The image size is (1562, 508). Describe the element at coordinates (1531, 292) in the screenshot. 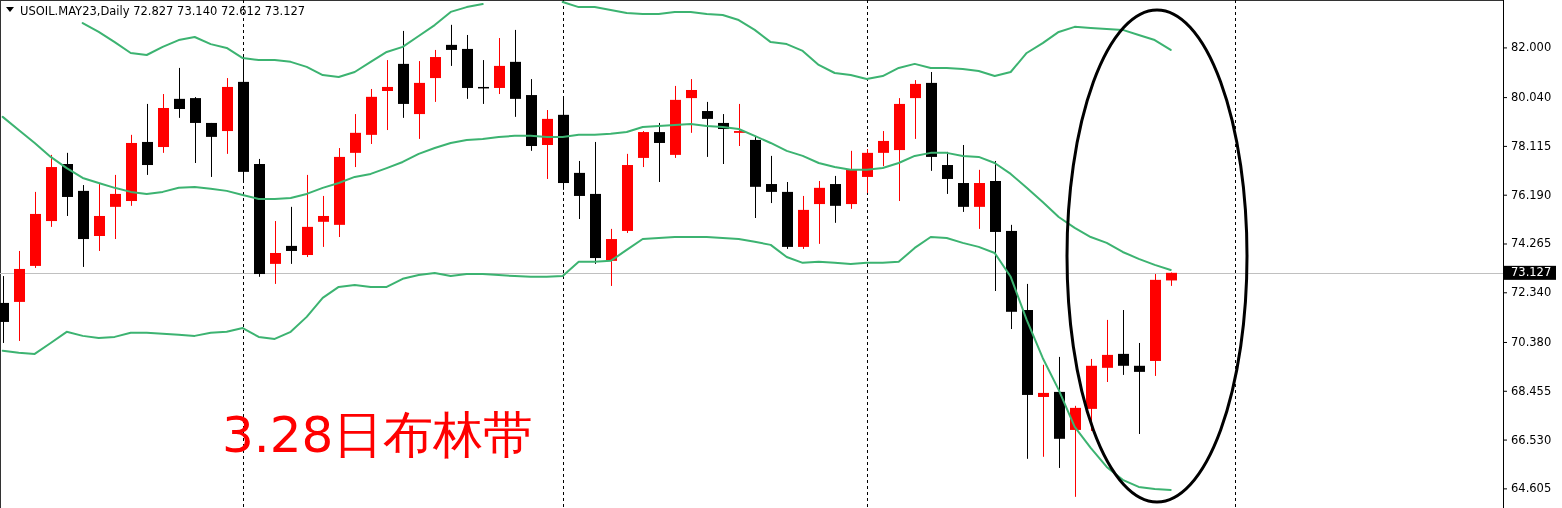

I see `y-tick-label: 72.340` at that location.